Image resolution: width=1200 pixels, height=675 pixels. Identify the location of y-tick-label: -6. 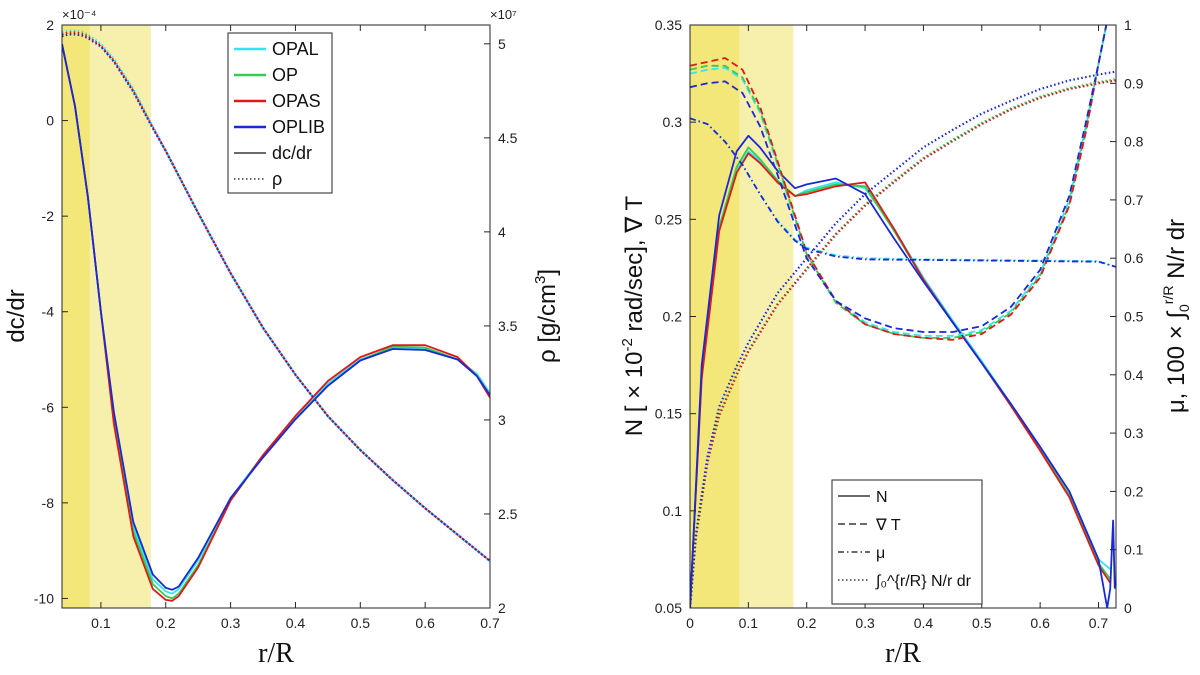
(48, 407).